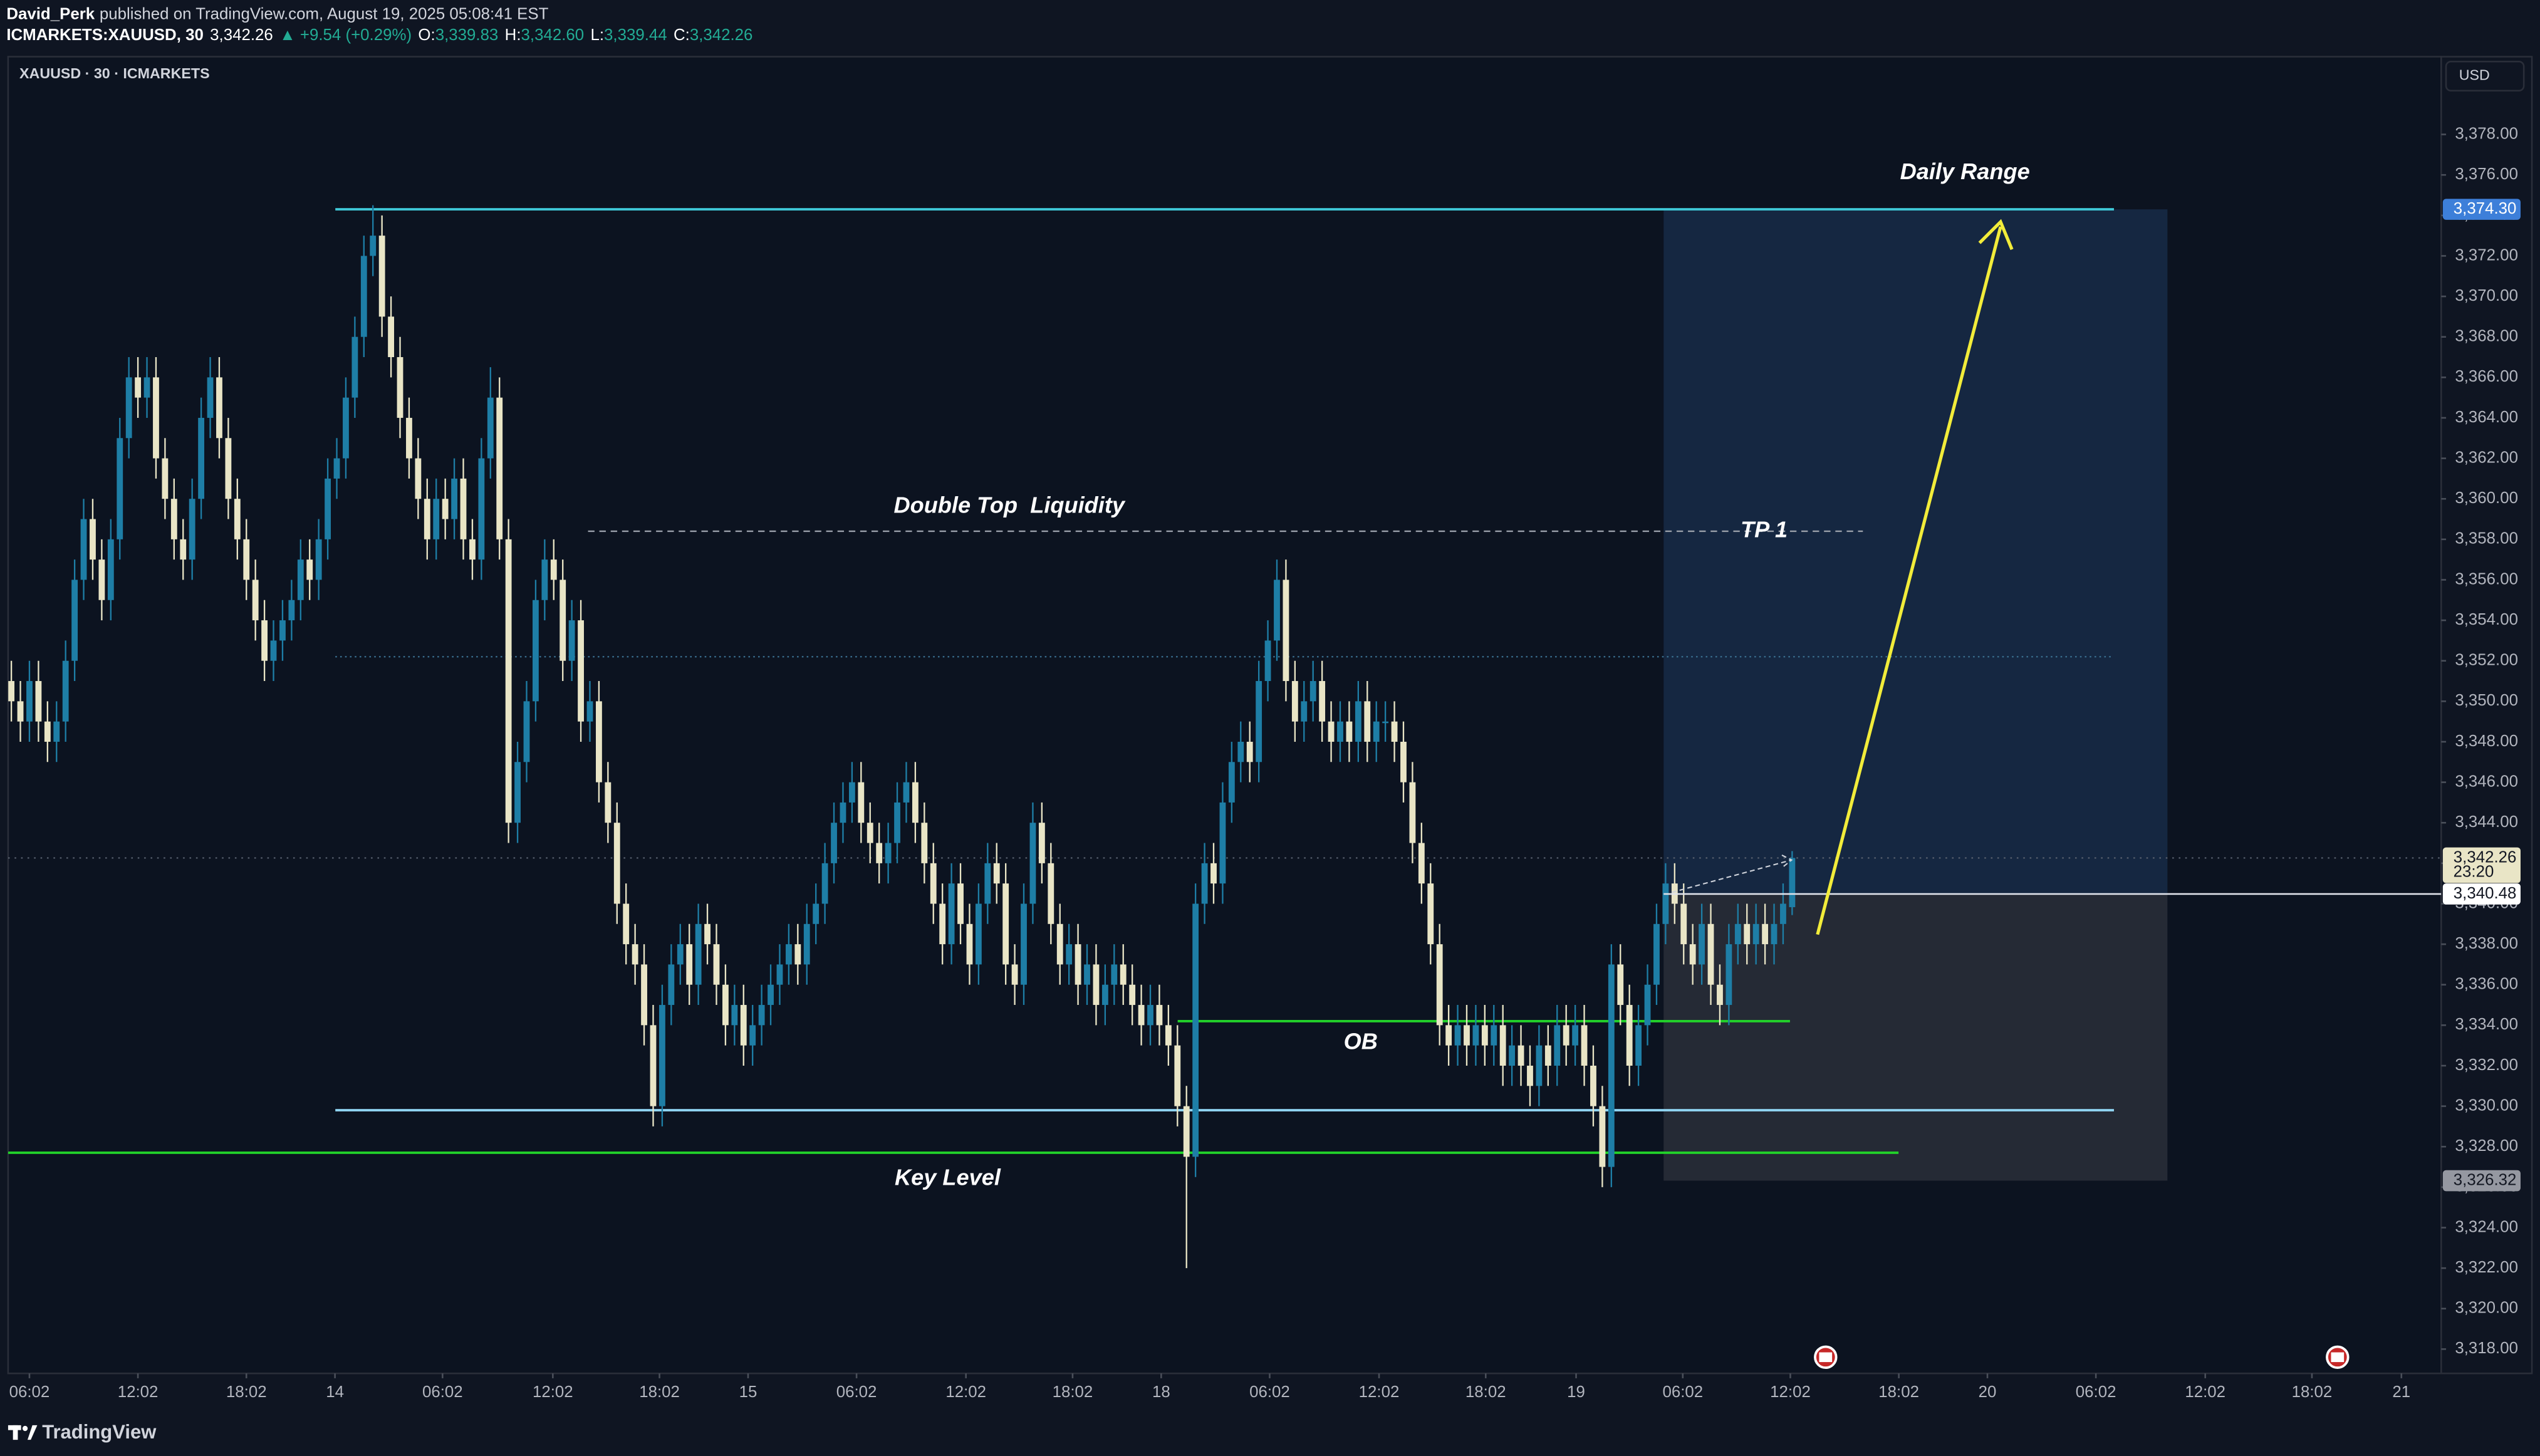 The image size is (2540, 1456). What do you see at coordinates (2485, 209) in the screenshot?
I see `target-label: 3,374.30` at bounding box center [2485, 209].